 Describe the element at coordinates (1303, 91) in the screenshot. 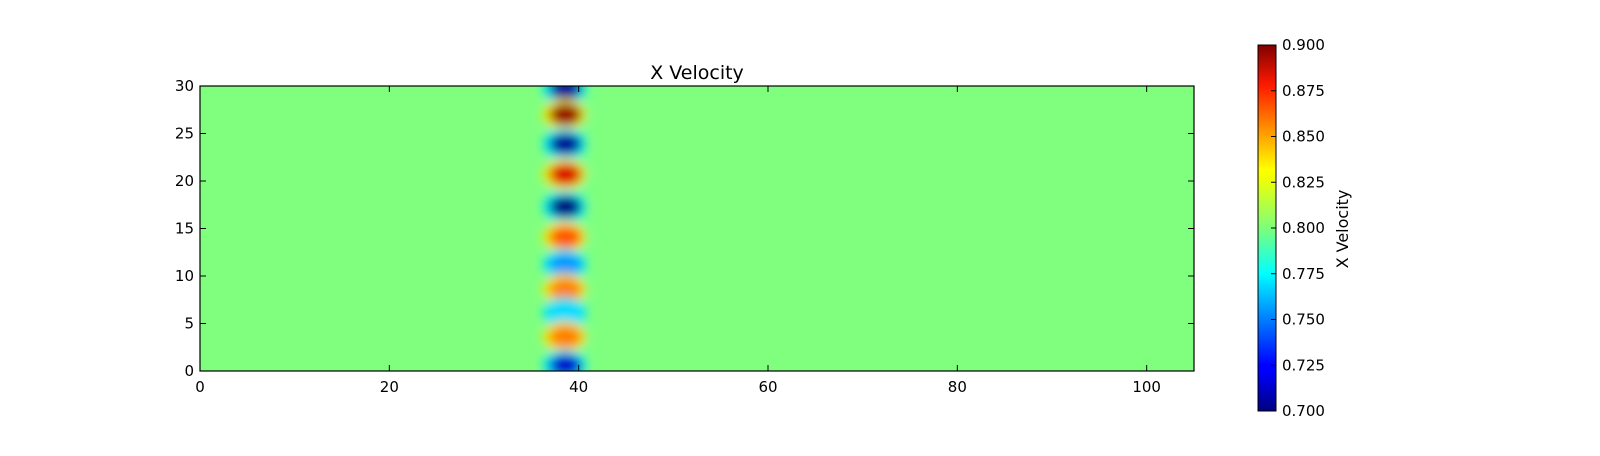

I see `colorbar-tick-label: 0.875` at that location.